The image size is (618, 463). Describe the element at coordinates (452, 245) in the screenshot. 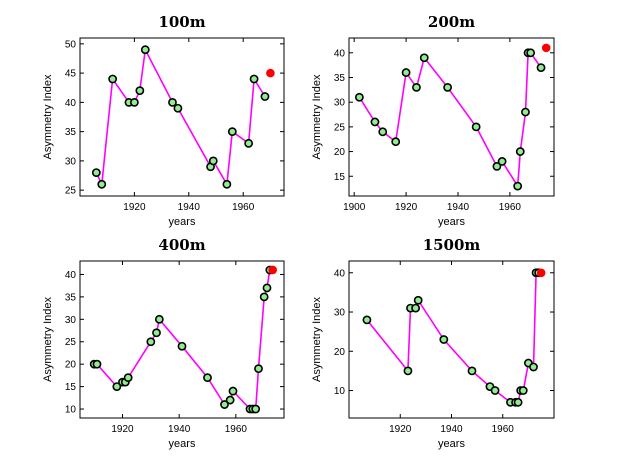

I see `chart-title: 1500m` at that location.